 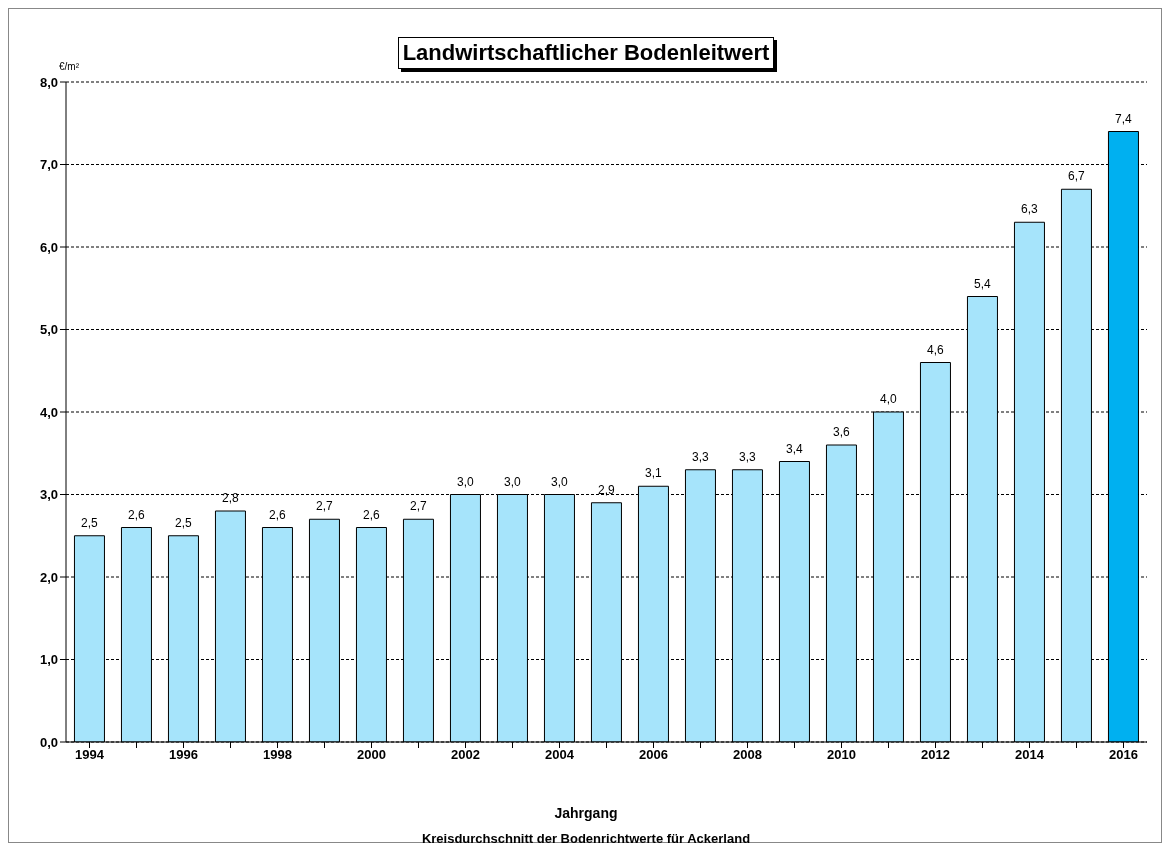 I want to click on x-tick-label: 2002, so click(x=465, y=755).